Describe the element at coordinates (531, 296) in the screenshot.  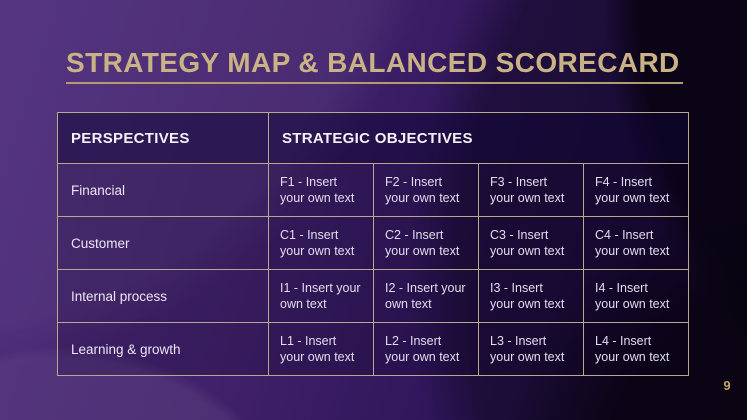
I see `objective-cell: I3 - Insert your own text` at that location.